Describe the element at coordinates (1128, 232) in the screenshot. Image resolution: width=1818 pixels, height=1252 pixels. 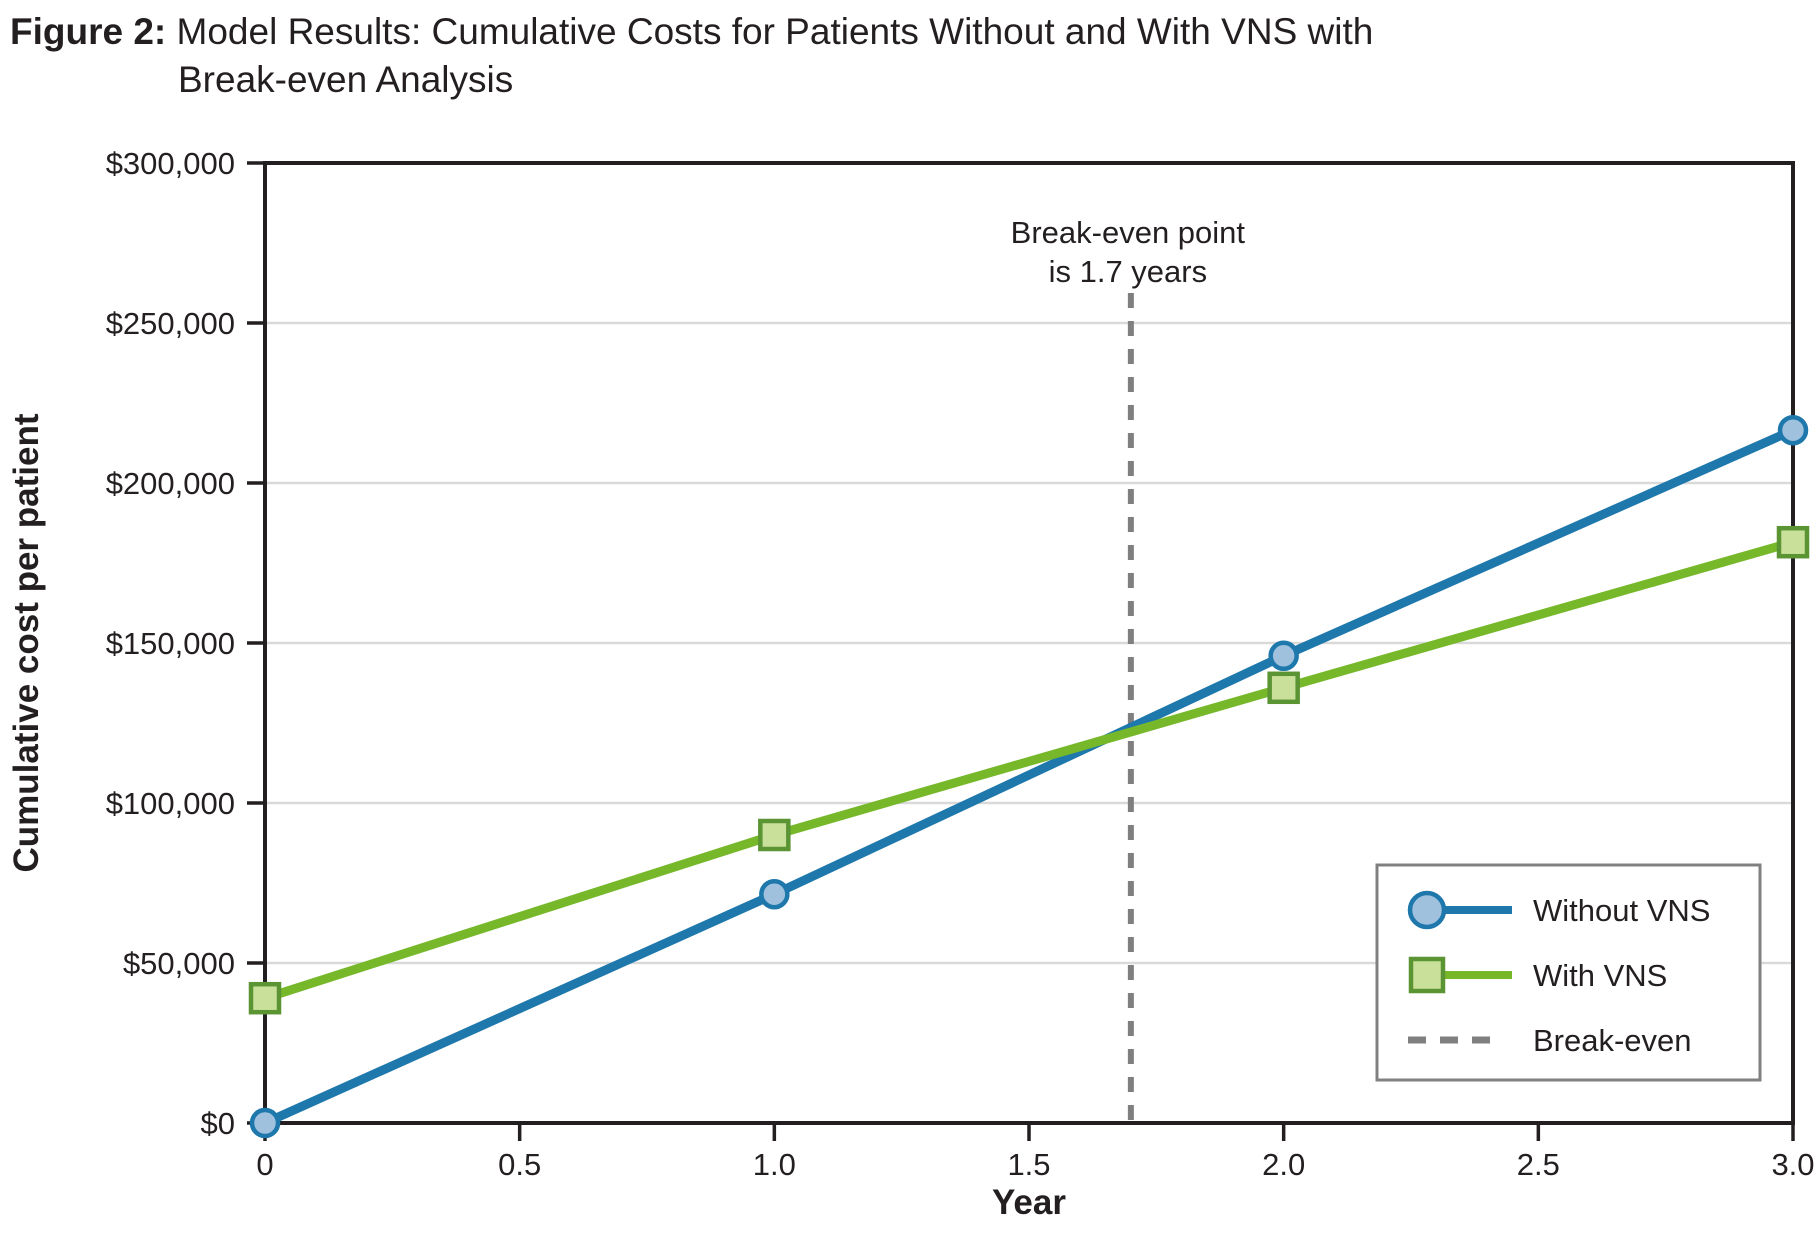
I see `break-even-annotation-line1: Break-even point` at that location.